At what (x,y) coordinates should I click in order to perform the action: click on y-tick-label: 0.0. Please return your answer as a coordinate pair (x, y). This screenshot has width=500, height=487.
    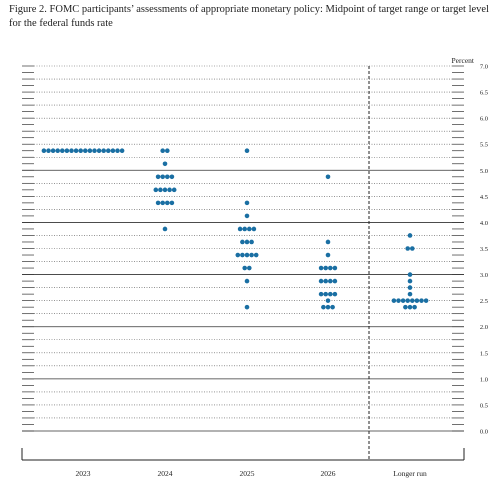
    Looking at the image, I should click on (484, 432).